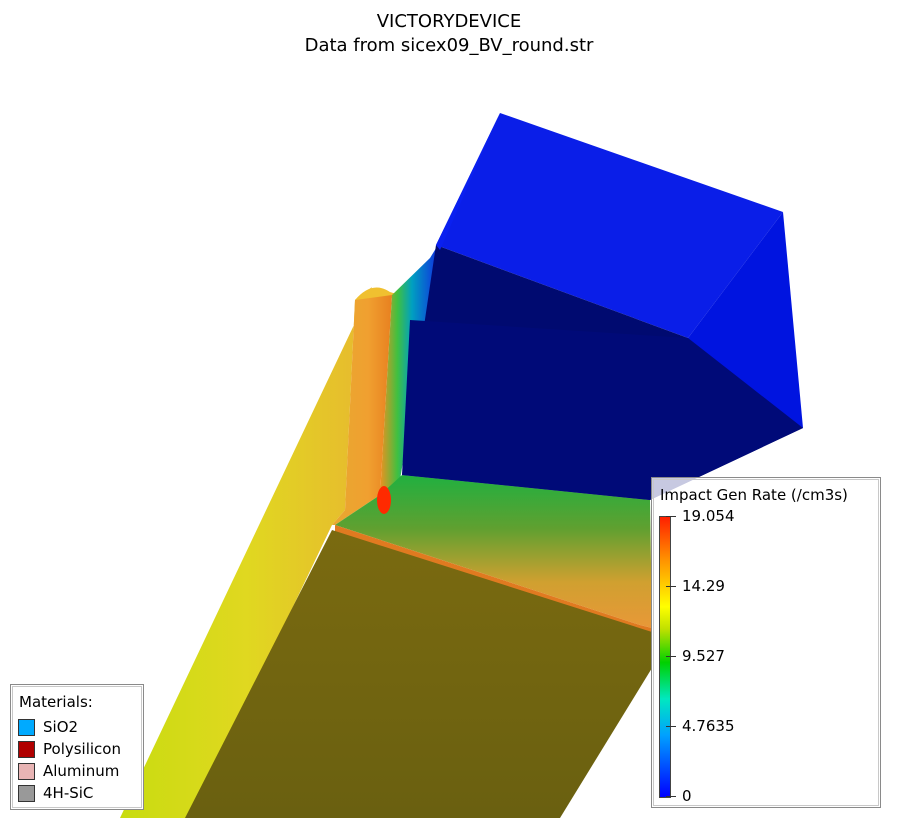  I want to click on material-label: Polysilicon, so click(82, 749).